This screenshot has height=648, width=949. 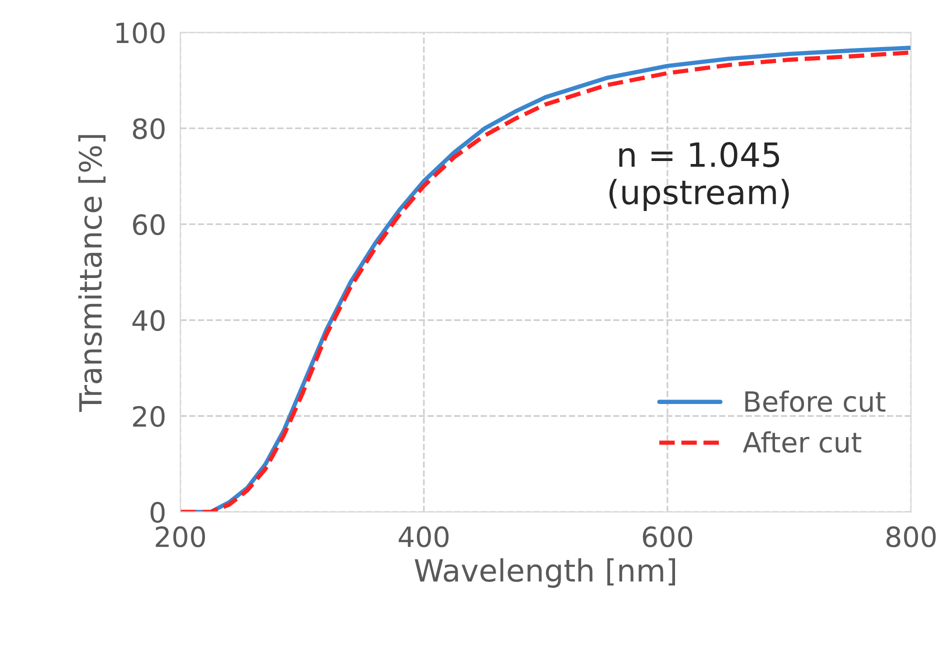 I want to click on x-tick-label: 400, so click(x=423, y=537).